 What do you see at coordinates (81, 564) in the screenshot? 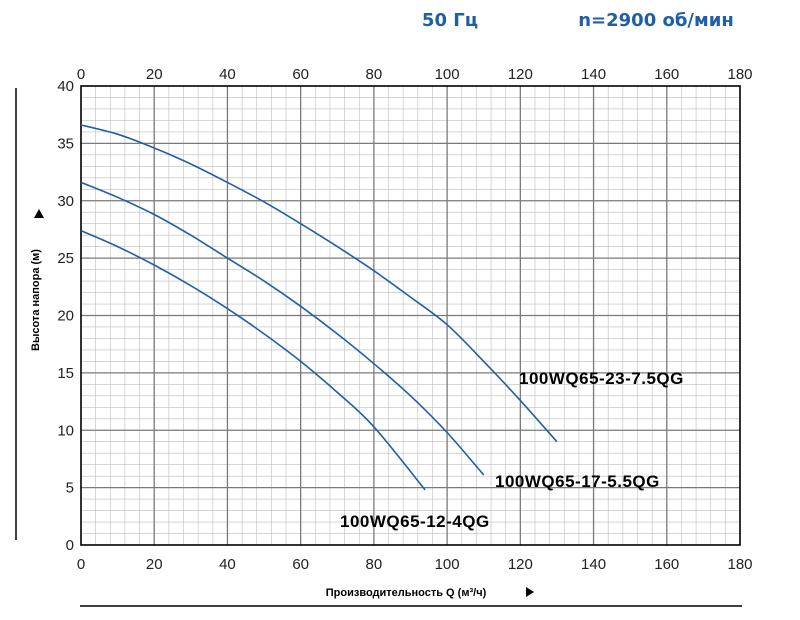
I see `x-tick-label-bottom: 0` at bounding box center [81, 564].